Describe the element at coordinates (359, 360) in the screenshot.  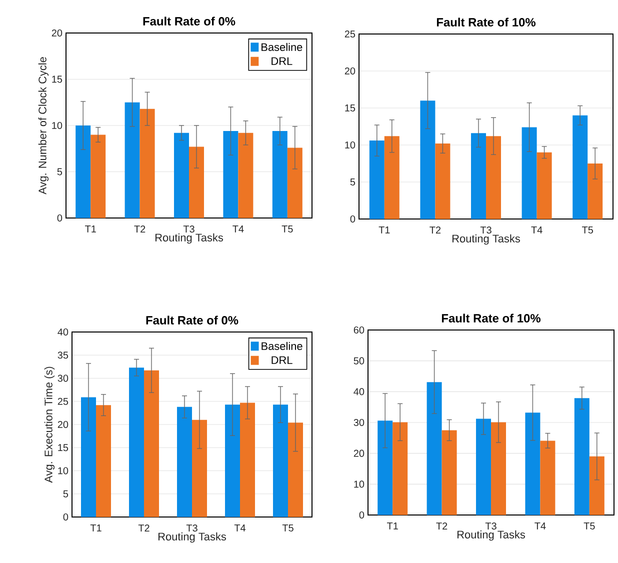
I see `y-tick-label: 50` at that location.